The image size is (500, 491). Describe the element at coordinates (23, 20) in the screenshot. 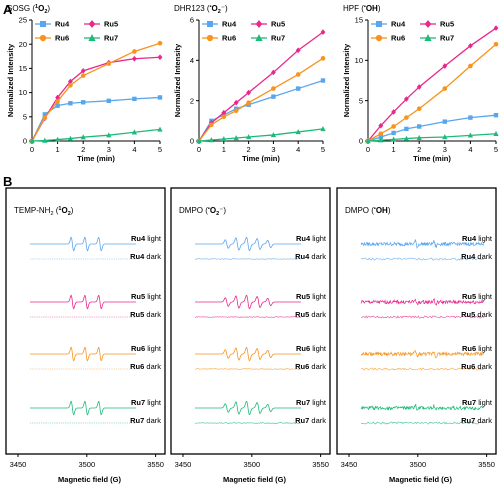

I see `y-tick-label: 25` at that location.